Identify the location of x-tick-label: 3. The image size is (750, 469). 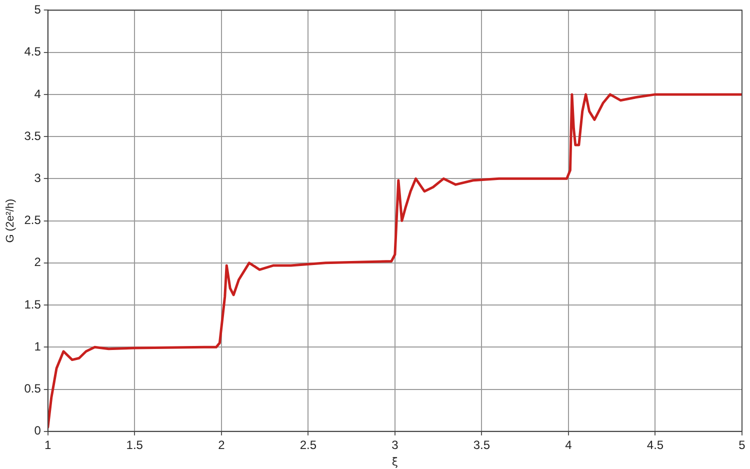
(395, 445).